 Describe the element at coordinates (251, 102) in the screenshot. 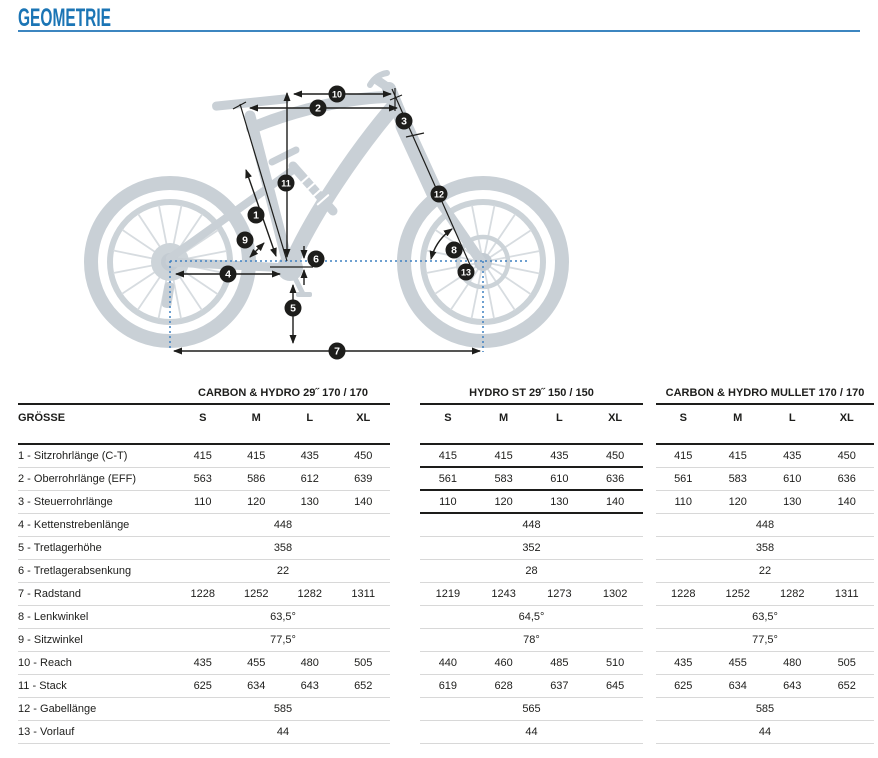

I see `saddle-icon` at that location.